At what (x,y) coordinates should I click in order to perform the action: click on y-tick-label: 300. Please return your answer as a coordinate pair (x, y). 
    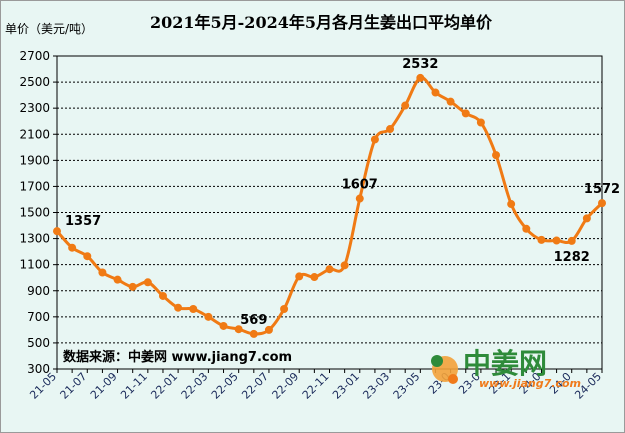
    Looking at the image, I should click on (38, 369).